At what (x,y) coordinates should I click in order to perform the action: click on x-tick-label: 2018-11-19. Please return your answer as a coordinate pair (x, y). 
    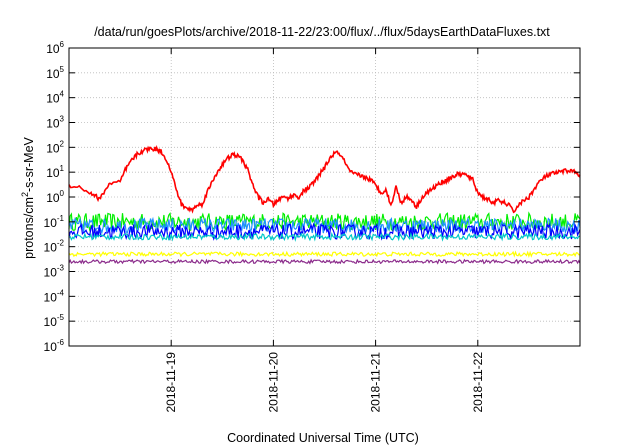
    Looking at the image, I should click on (171, 382).